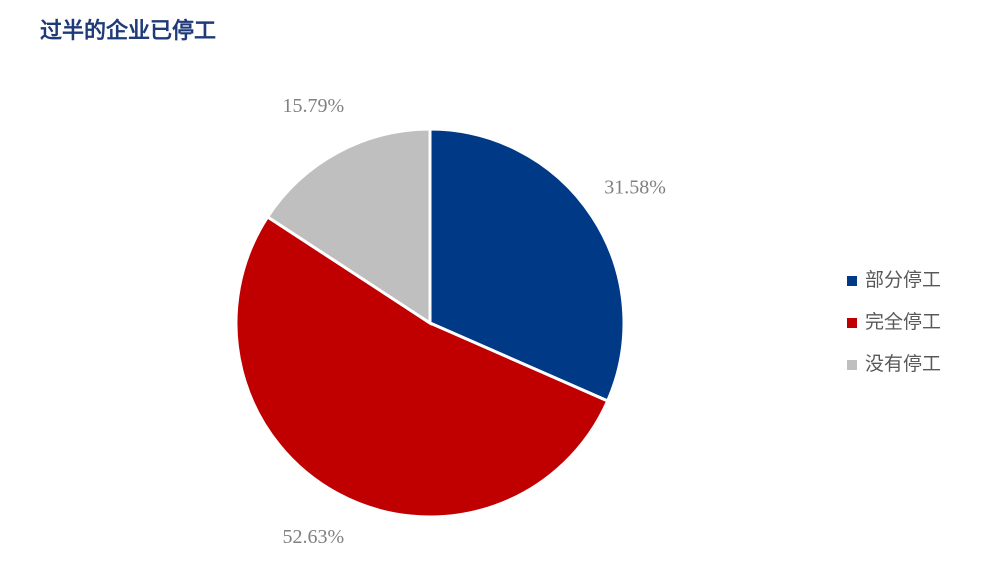 Image resolution: width=982 pixels, height=582 pixels. What do you see at coordinates (903, 280) in the screenshot?
I see `legend-label: 部分停工` at bounding box center [903, 280].